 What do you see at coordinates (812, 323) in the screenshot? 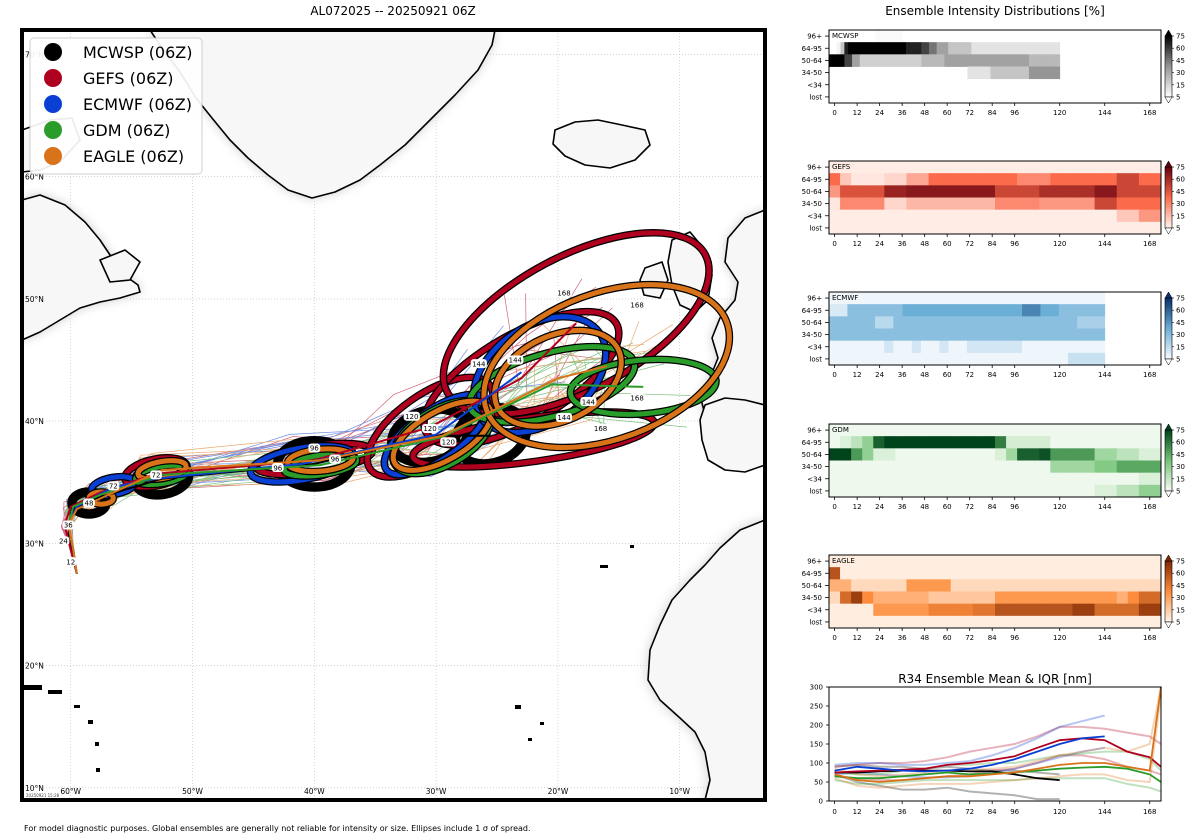
I see `heatmap-y-label: 50-64` at bounding box center [812, 323].